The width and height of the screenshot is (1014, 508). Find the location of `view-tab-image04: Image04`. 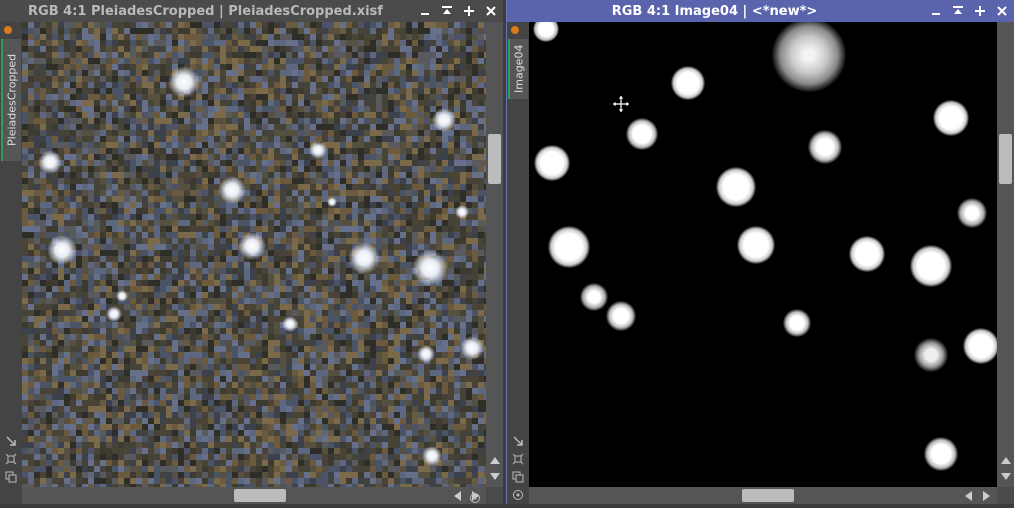

view-tab-image04: Image04 is located at coordinates (518, 69).